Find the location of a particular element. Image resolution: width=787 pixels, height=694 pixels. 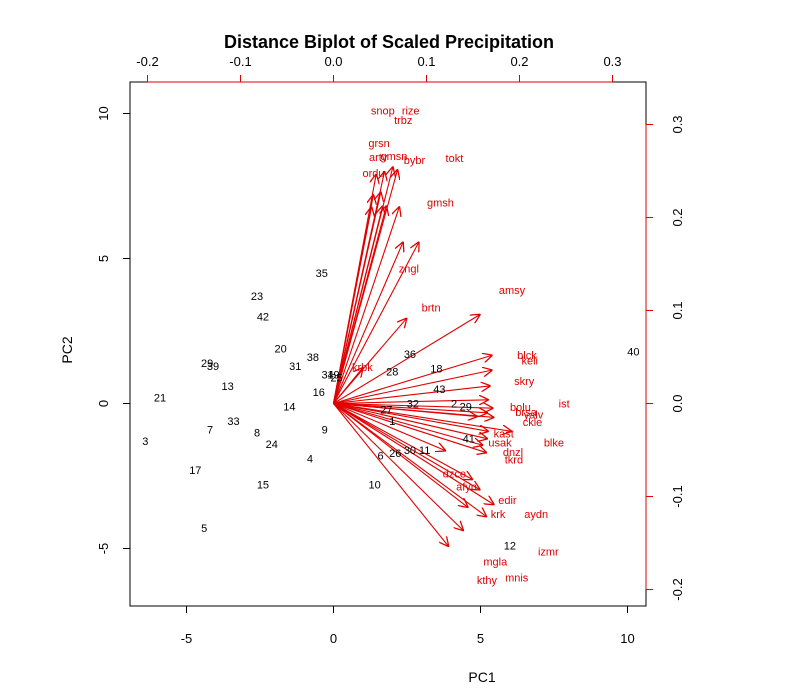

top-axis: -0.2 -0.1 0.0 0.1 0.2 0.3 is located at coordinates (379, 68).